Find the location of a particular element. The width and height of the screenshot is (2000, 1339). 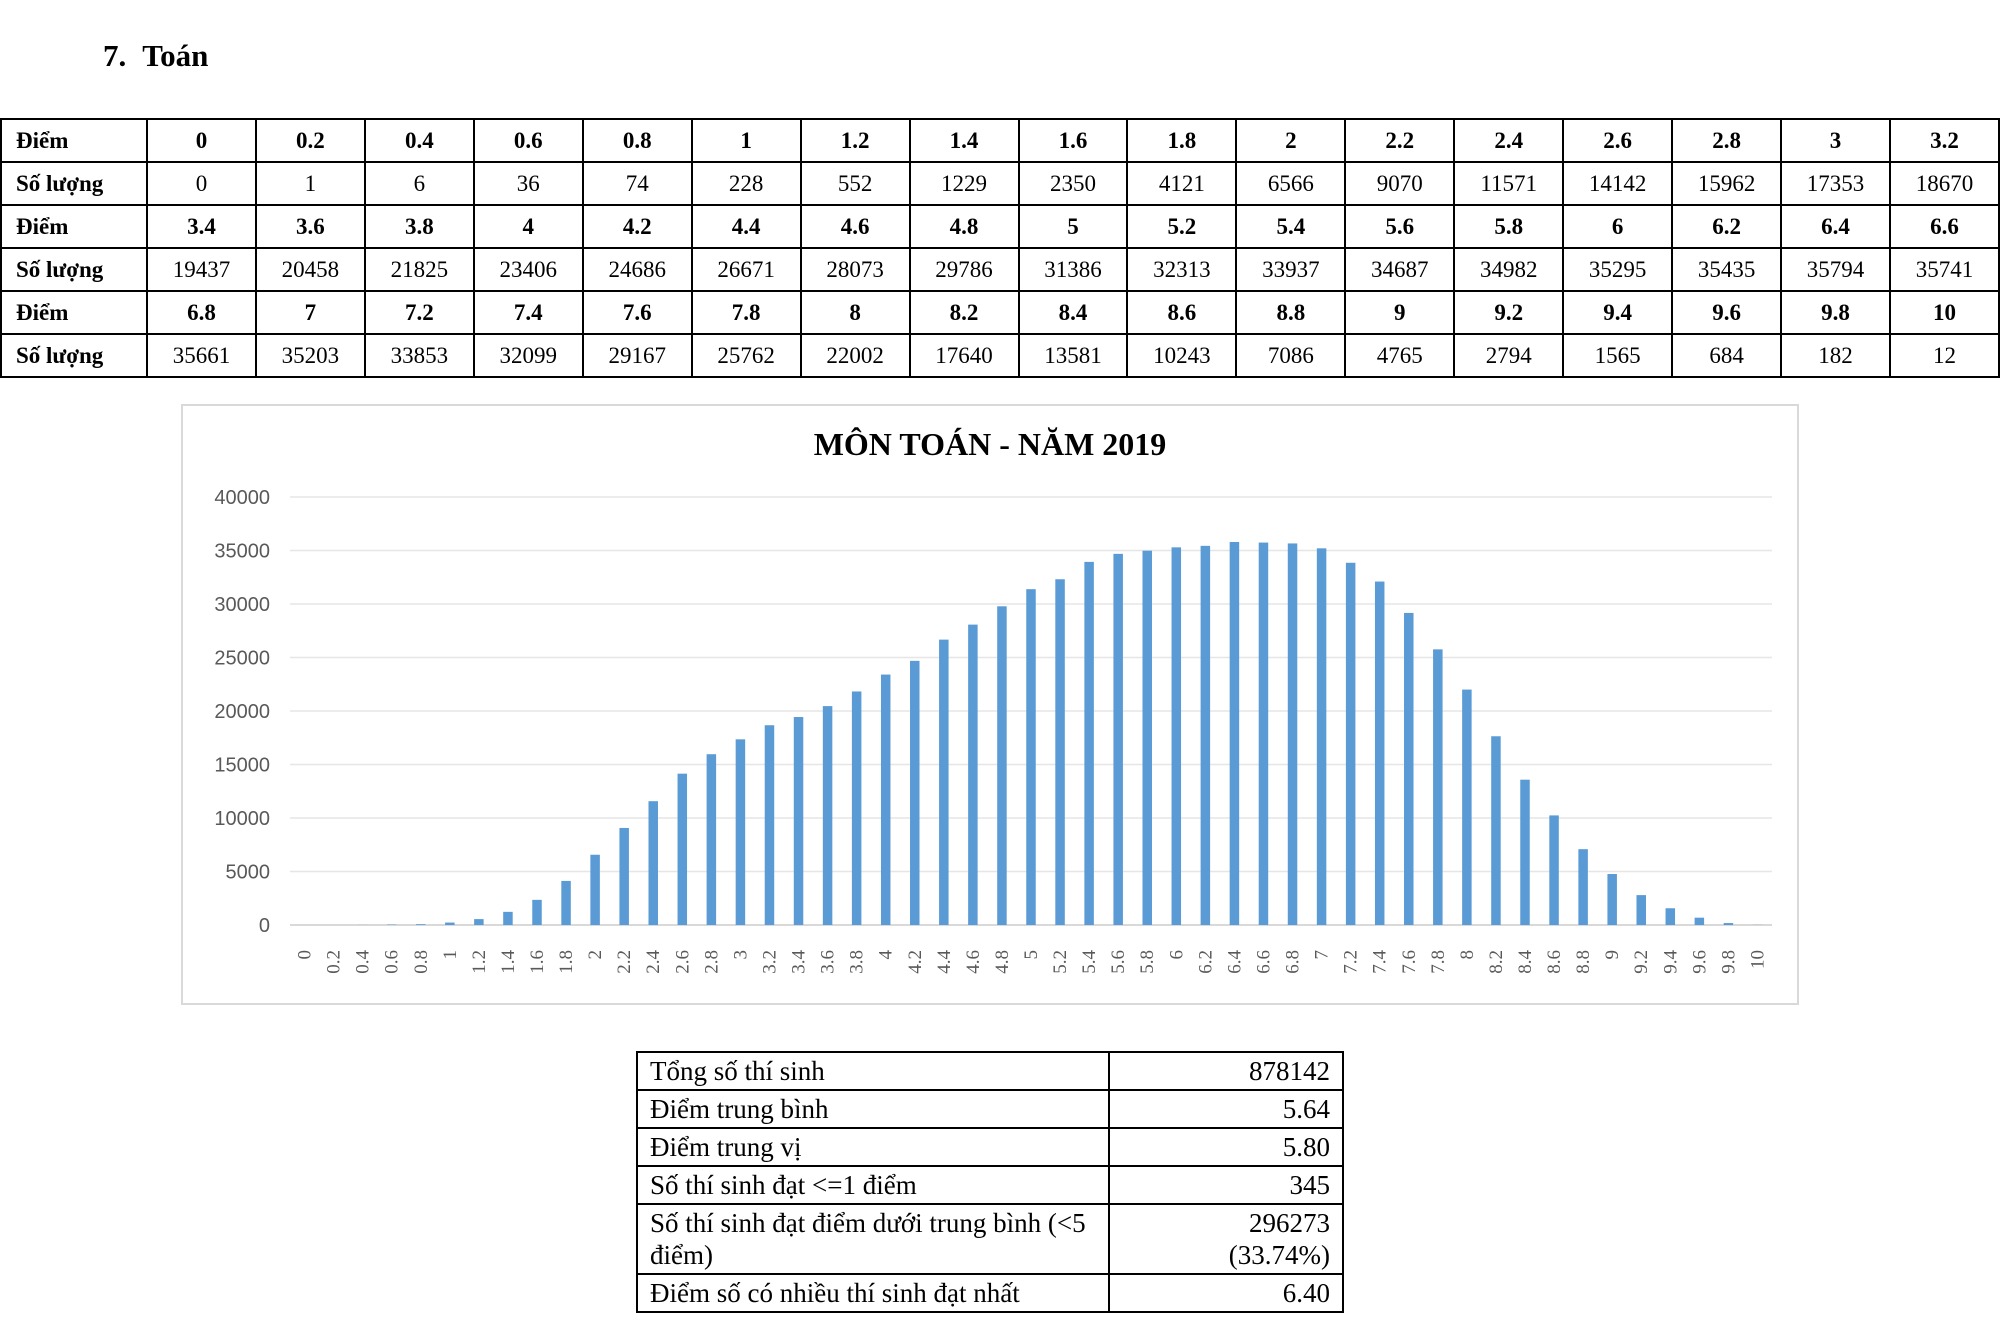

x-tick-label: 4 is located at coordinates (886, 955).